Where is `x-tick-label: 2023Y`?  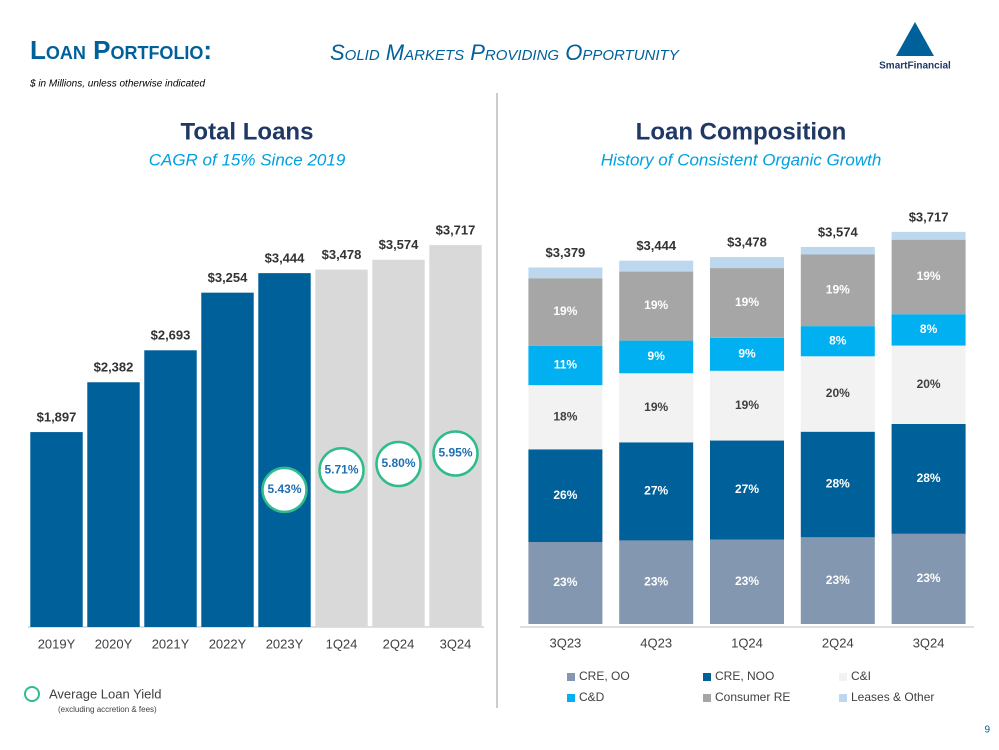
x-tick-label: 2023Y is located at coordinates (285, 643).